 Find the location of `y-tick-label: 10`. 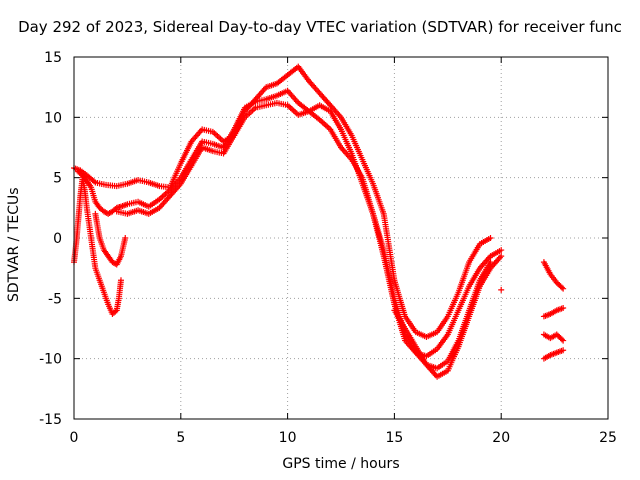

y-tick-label: 10 is located at coordinates (53, 118).